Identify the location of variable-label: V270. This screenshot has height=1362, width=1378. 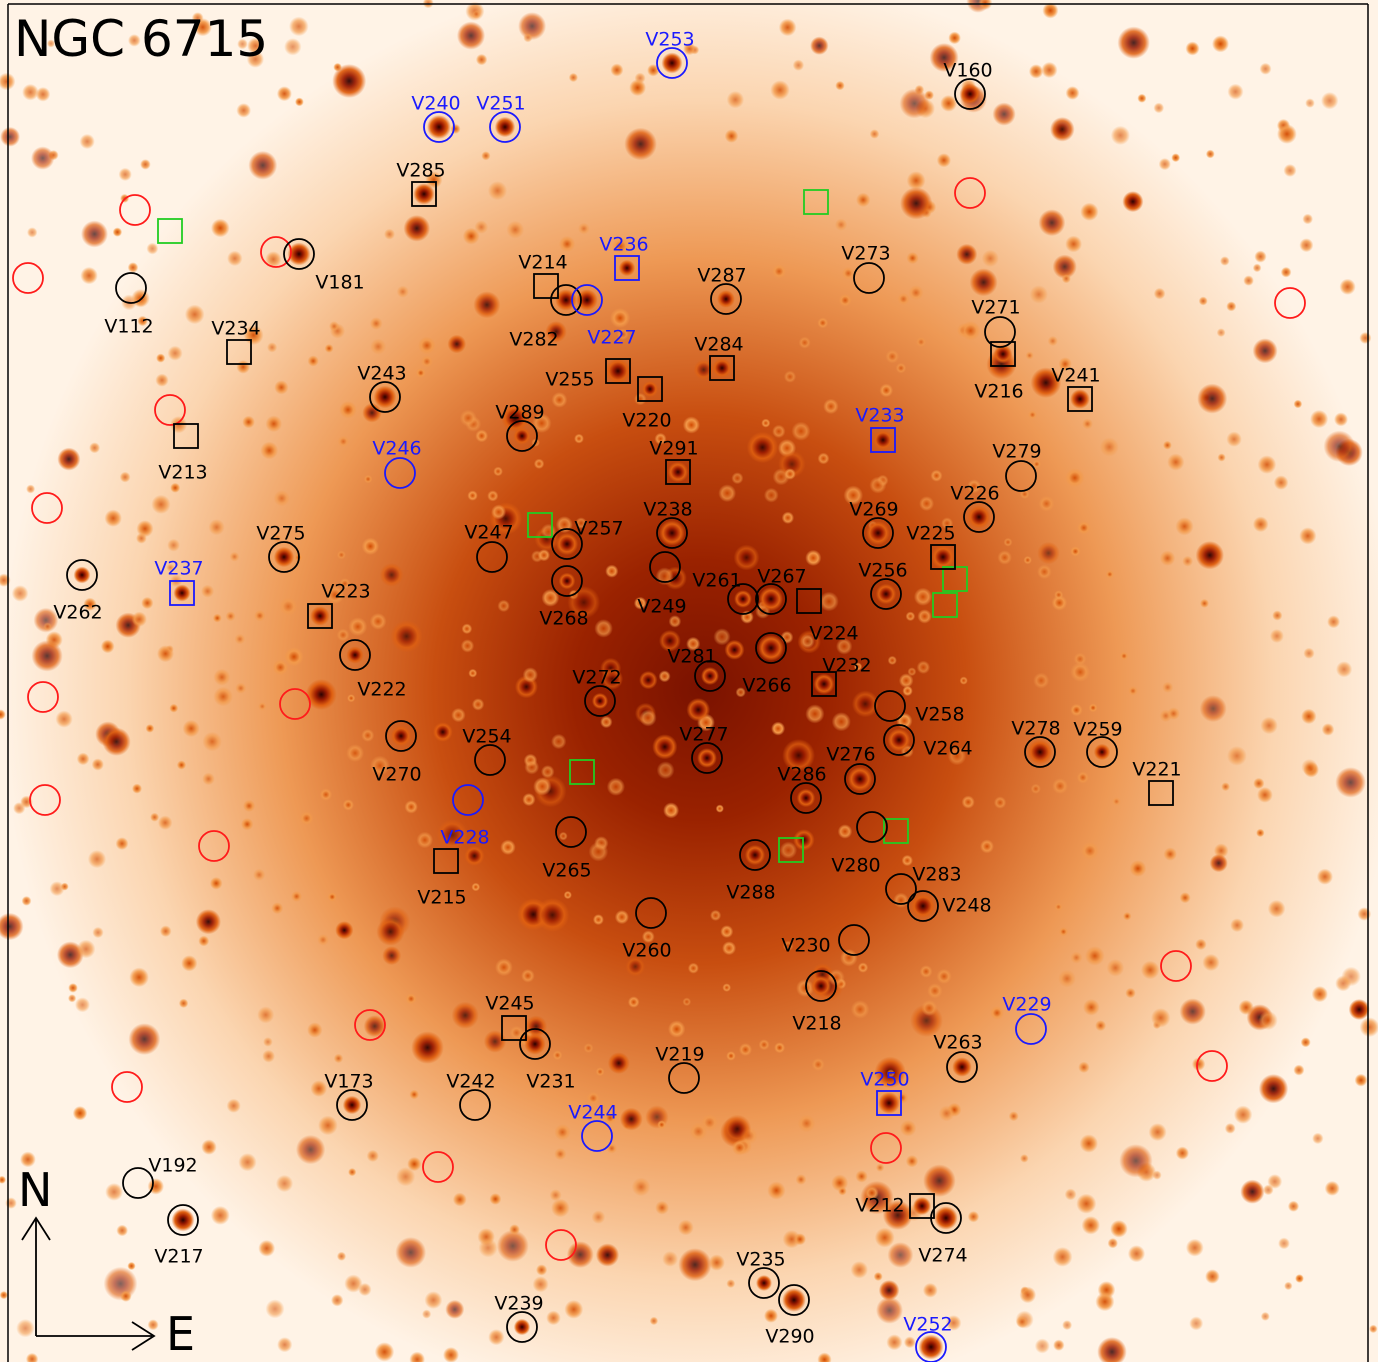
(396, 775).